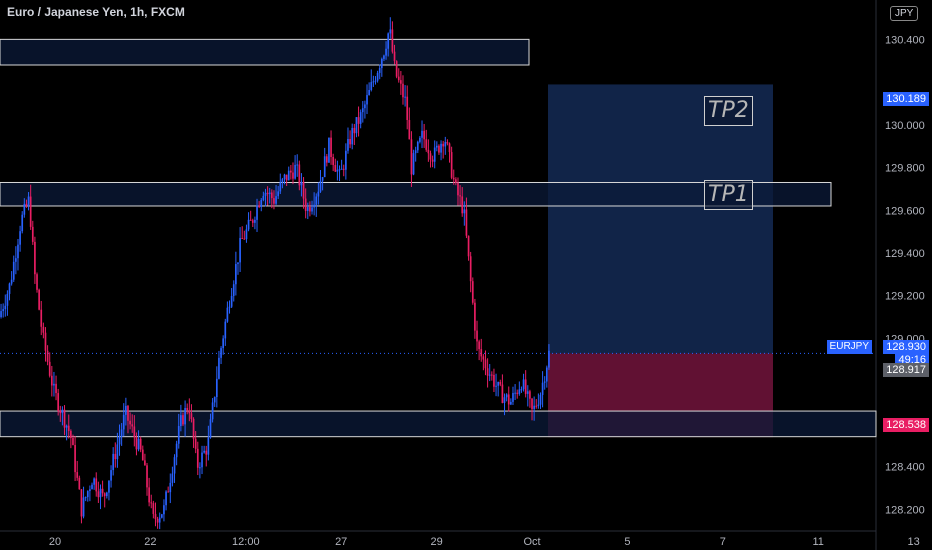 Image resolution: width=932 pixels, height=550 pixels. Describe the element at coordinates (905, 254) in the screenshot. I see `y-tick-label: 129.400` at that location.